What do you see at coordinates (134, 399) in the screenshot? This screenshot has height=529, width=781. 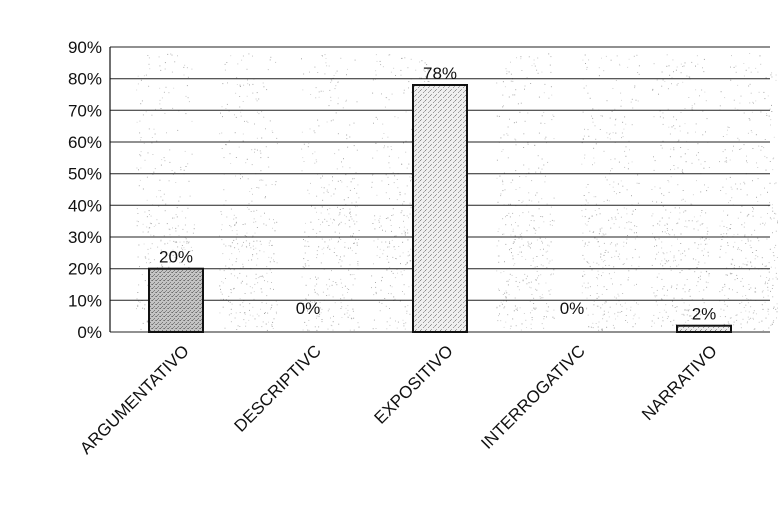 I see `x-tick-label: ARGUMENTATIVO` at bounding box center [134, 399].